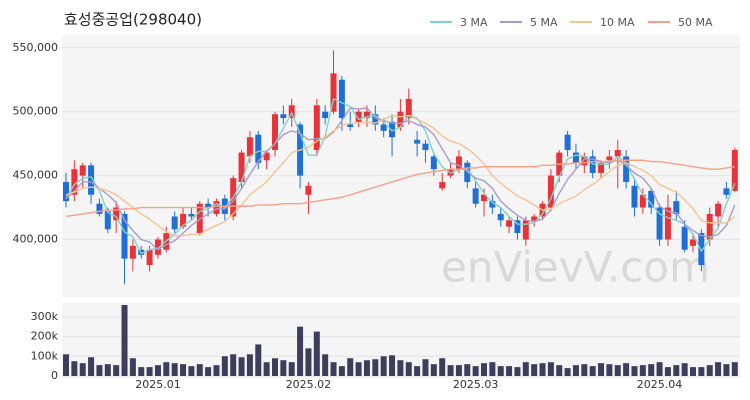 This screenshot has height=400, width=750. Describe the element at coordinates (476, 384) in the screenshot. I see `x-tick-label: 2025.03` at that location.